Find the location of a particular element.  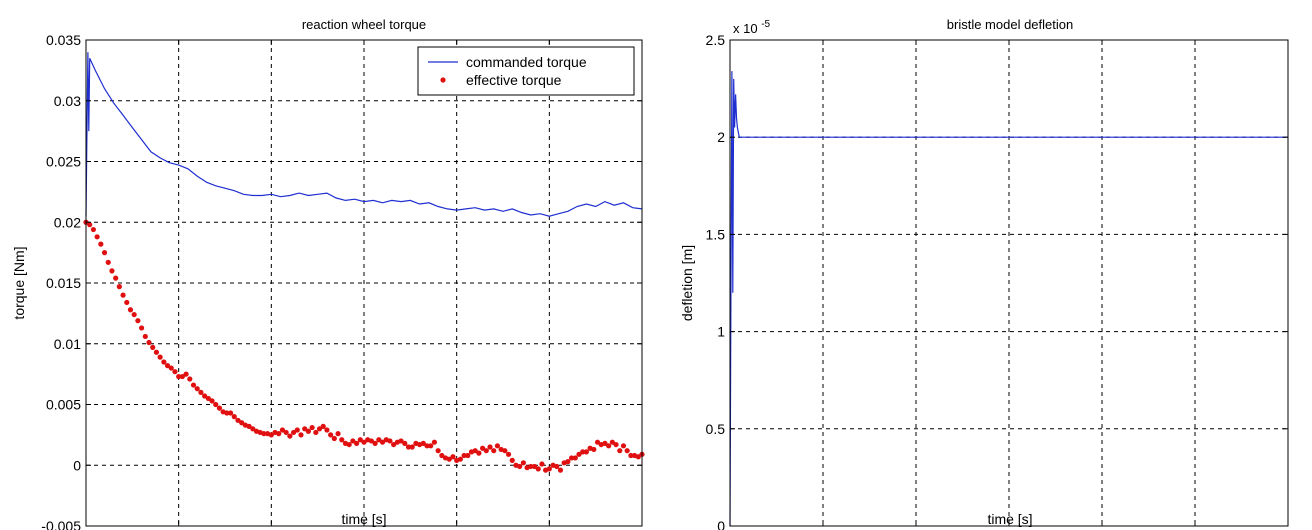

x-axis-label: time [s] is located at coordinates (1009, 519).